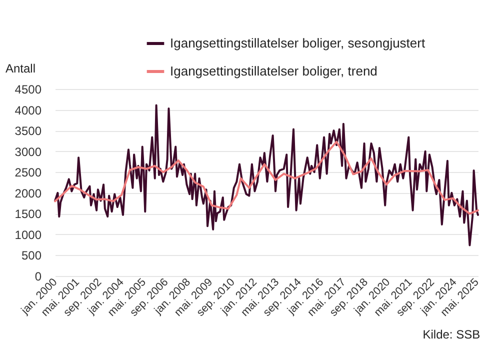  Describe the element at coordinates (274, 71) in the screenshot. I see `legend-label: Igangsettingstillatelser boliger, trend` at that location.